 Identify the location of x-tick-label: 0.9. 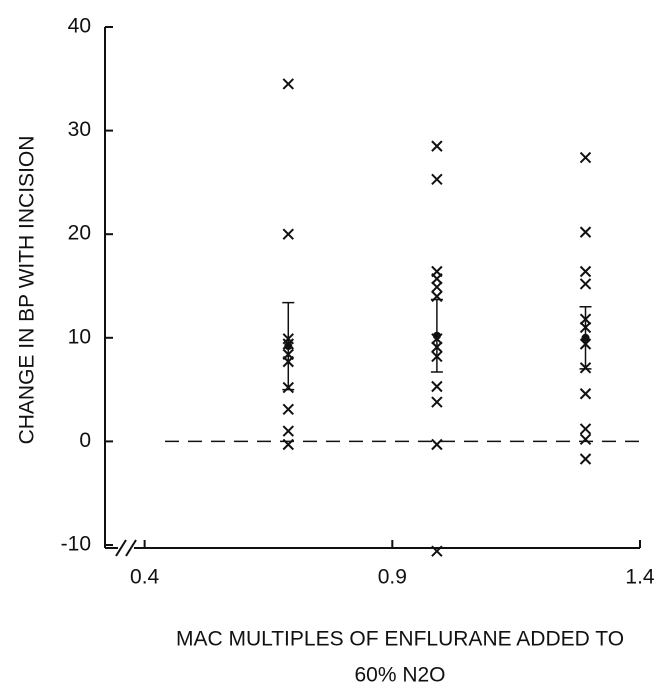
(392, 577).